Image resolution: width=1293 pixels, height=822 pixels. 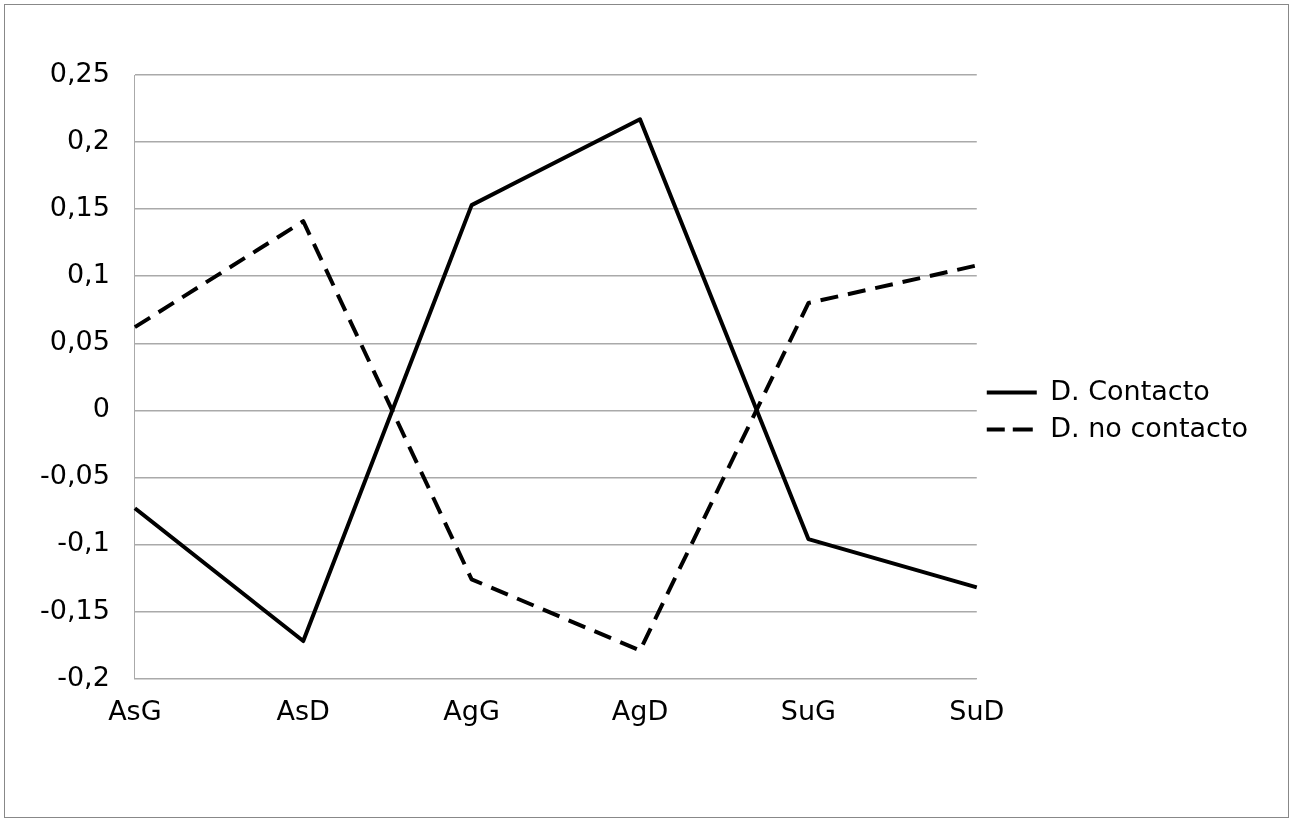 I want to click on y-tick-label: -0,15, so click(x=74, y=609).